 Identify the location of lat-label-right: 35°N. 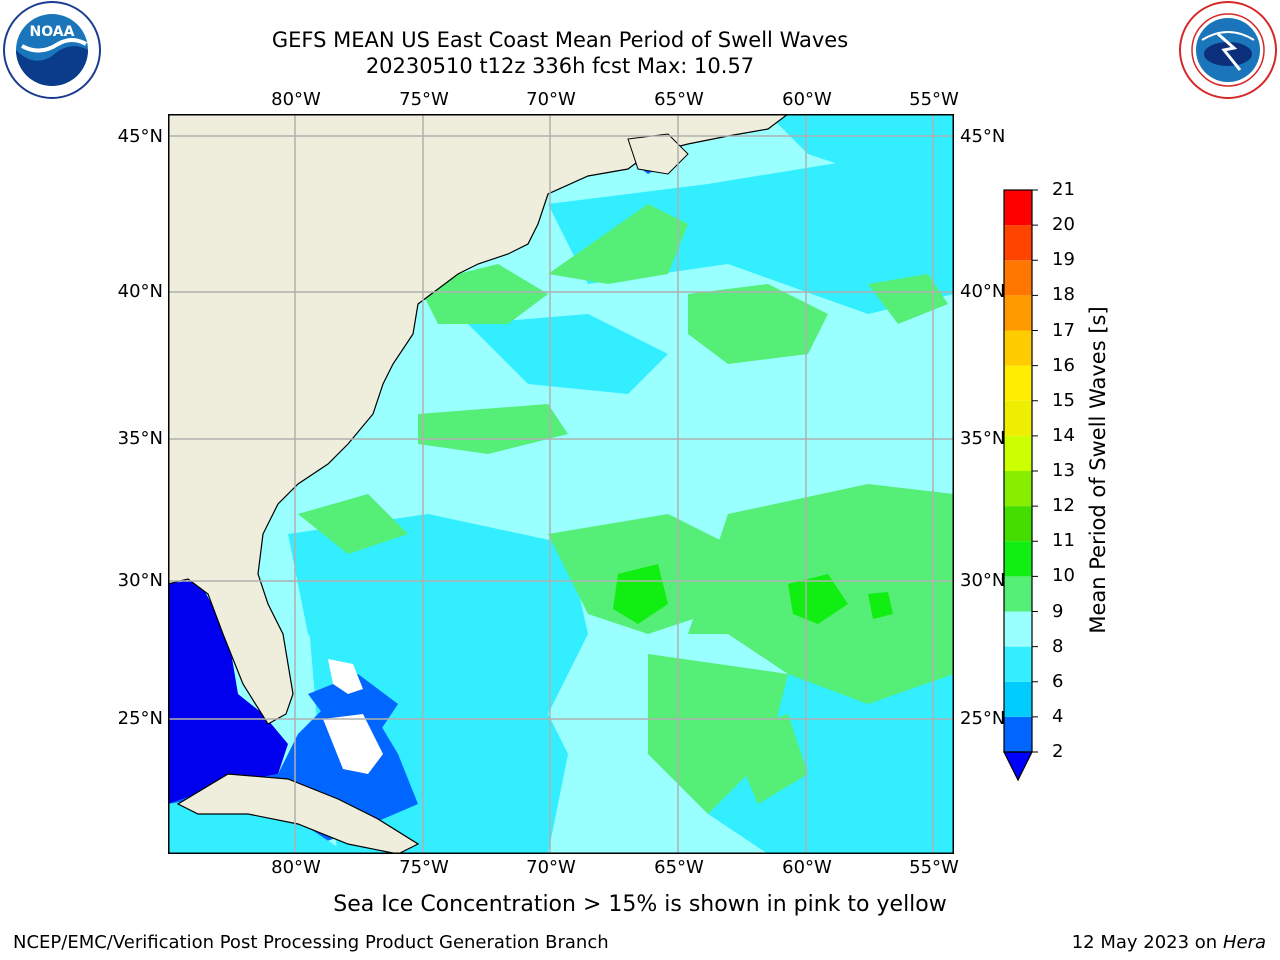
(983, 438).